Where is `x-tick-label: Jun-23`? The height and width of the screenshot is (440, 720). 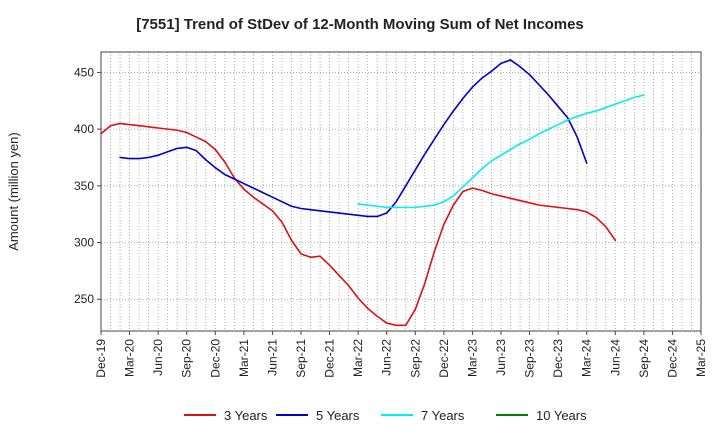
x-tick-label: Jun-23 is located at coordinates (501, 357).